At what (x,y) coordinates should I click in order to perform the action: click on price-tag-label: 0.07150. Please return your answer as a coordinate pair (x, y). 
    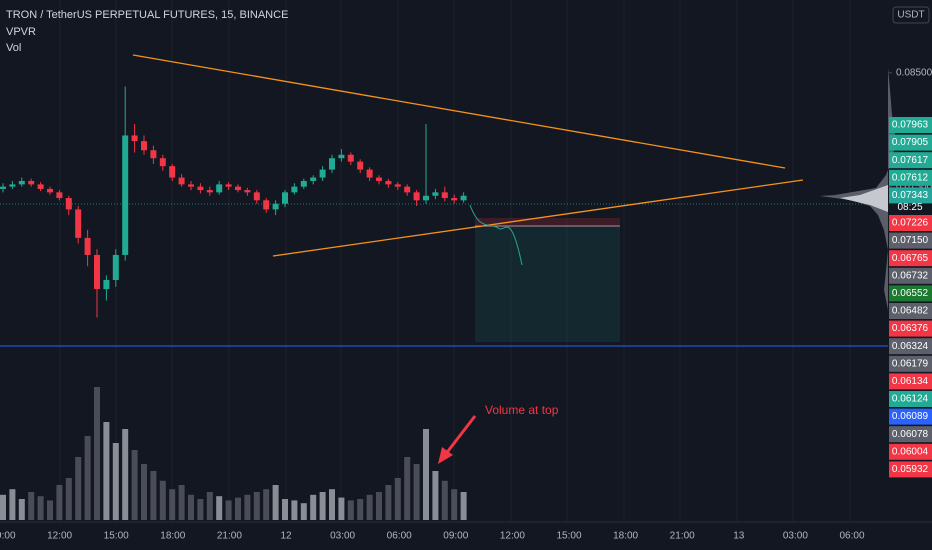
    Looking at the image, I should click on (910, 240).